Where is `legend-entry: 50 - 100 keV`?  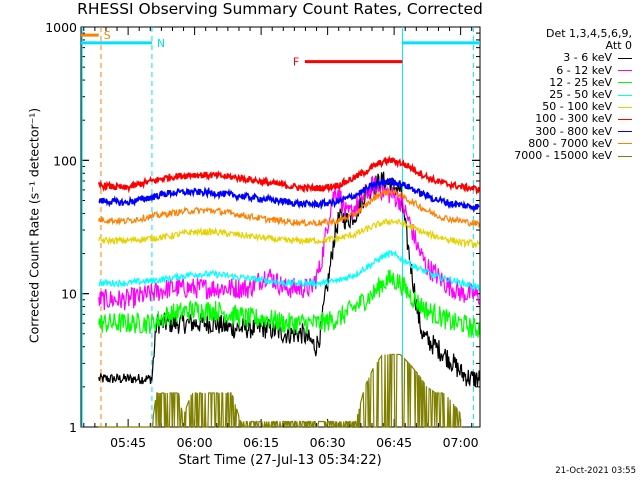
legend-entry: 50 - 100 keV is located at coordinates (559, 107).